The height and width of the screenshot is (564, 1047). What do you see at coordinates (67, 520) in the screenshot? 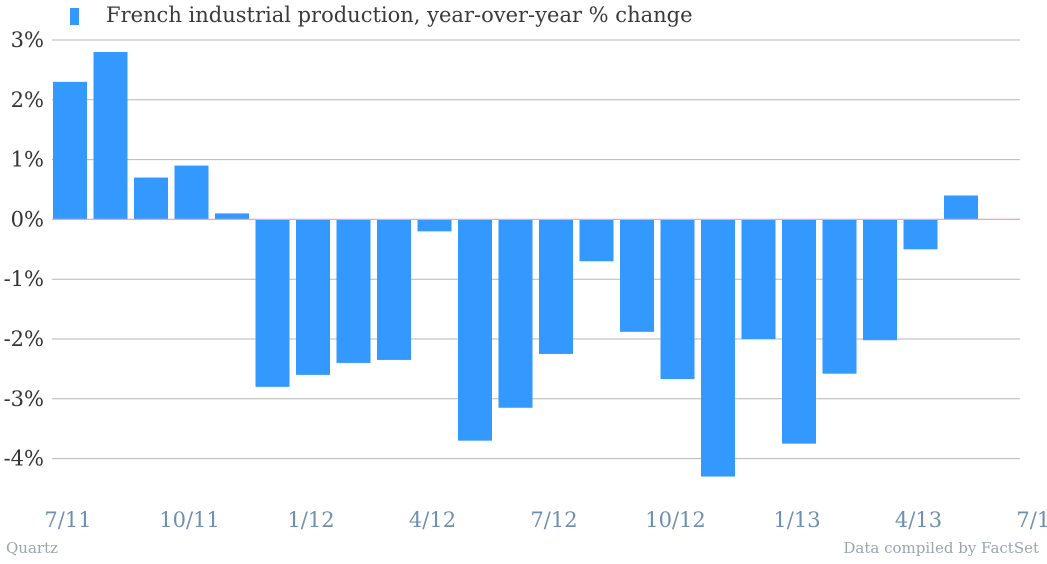
I see `x-tick-label: 7/11` at bounding box center [67, 520].